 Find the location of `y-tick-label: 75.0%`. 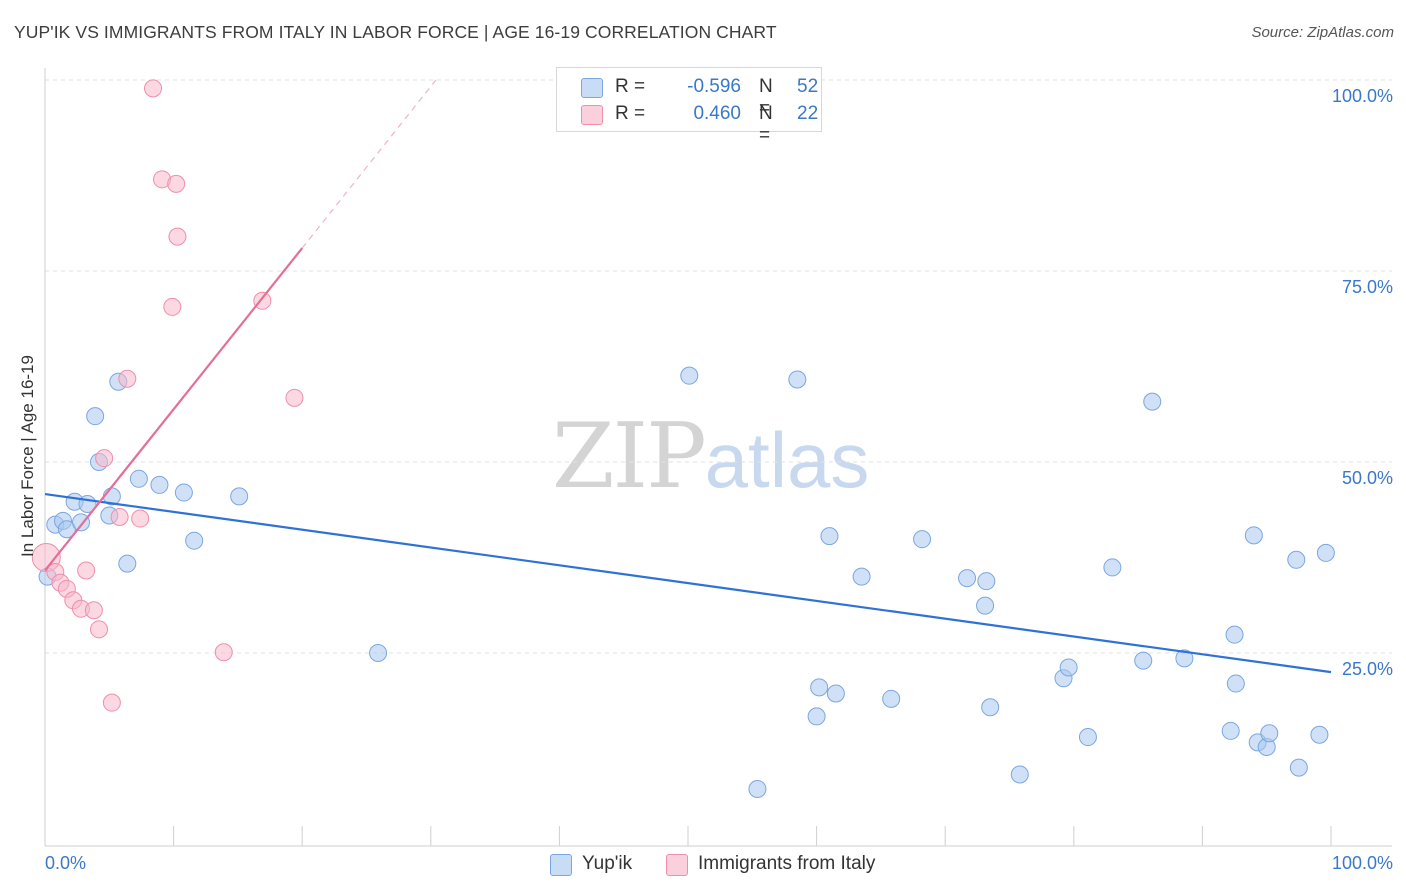

y-tick-label: 75.0% is located at coordinates (1367, 287).